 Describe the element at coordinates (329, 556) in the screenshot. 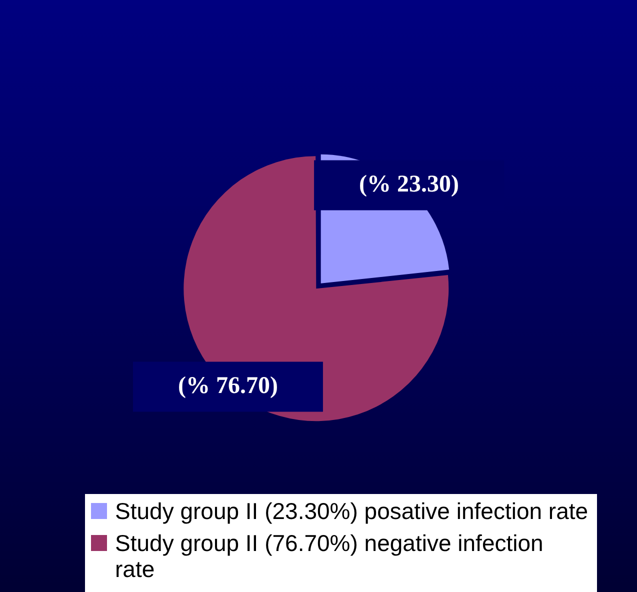

I see `legend-label: Study group II (76.70%) negative infection rate` at that location.